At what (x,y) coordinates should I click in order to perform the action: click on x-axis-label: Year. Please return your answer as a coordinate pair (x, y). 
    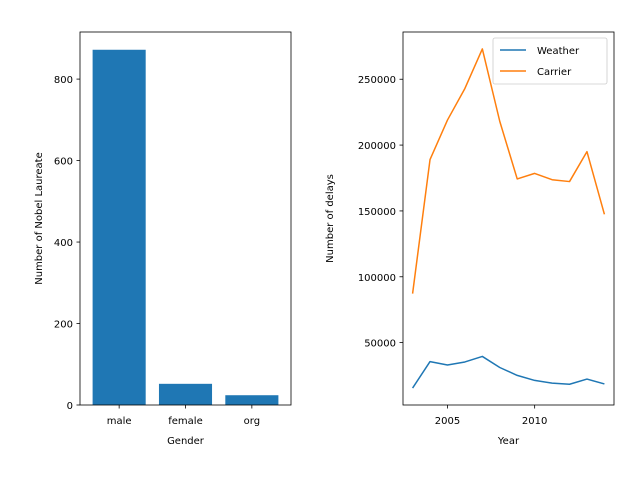
    Looking at the image, I should click on (508, 441).